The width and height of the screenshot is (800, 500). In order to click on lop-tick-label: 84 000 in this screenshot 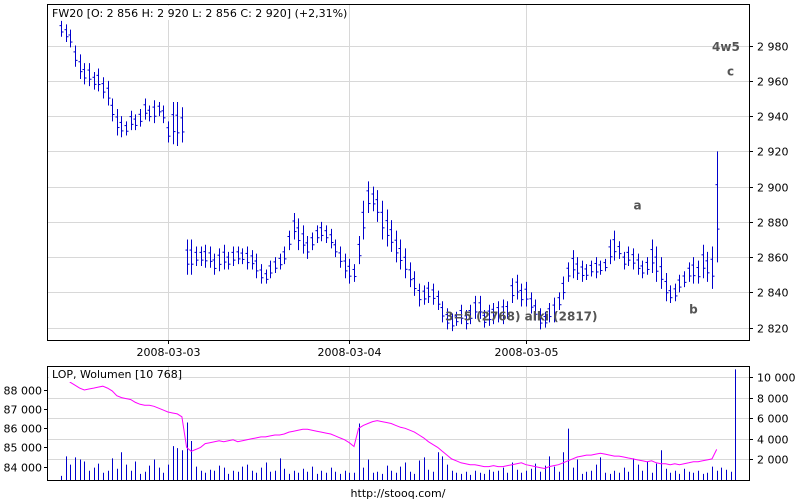, I will do `click(23, 468)`.